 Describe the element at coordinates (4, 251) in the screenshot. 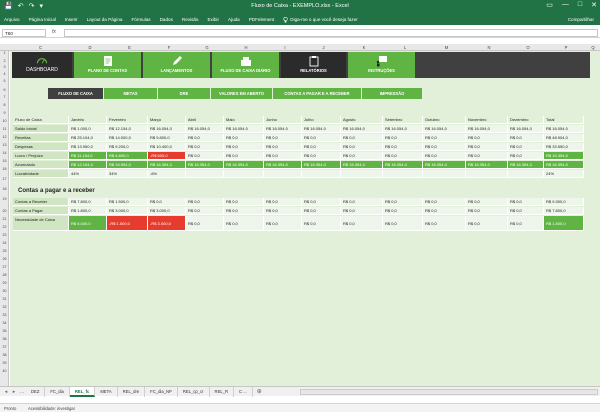

I see `row-header: 25` at that location.